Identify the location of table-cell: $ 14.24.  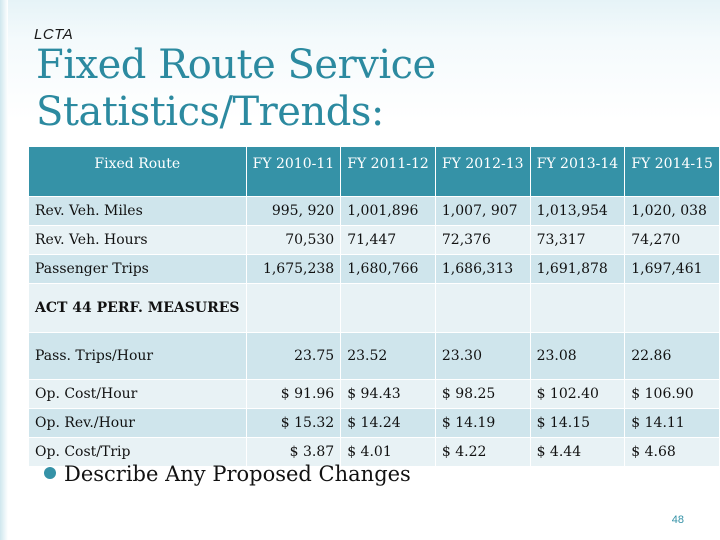
(388, 423).